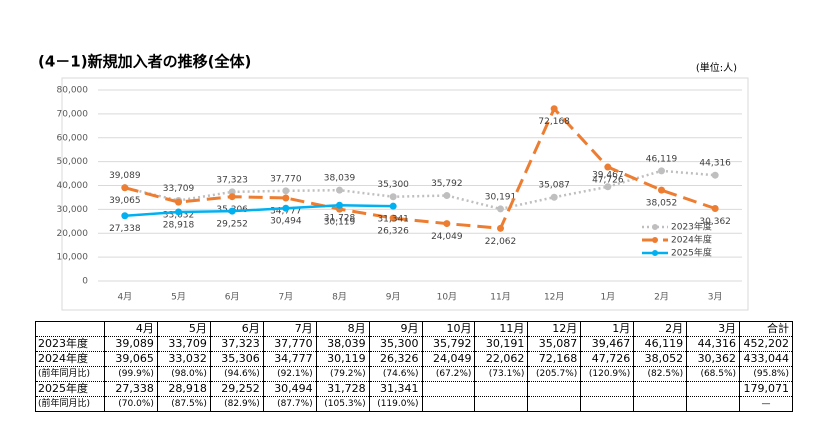 This screenshot has height=425, width=833. I want to click on data-label: 35,300, so click(393, 185).